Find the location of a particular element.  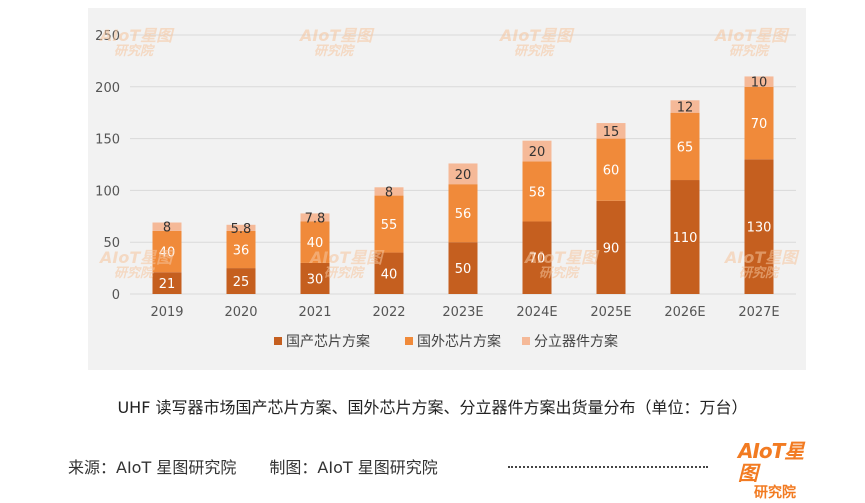

source-line: 来源：AIoT 星图研究院 制图：AIoT 星图研究院 is located at coordinates (267, 466).